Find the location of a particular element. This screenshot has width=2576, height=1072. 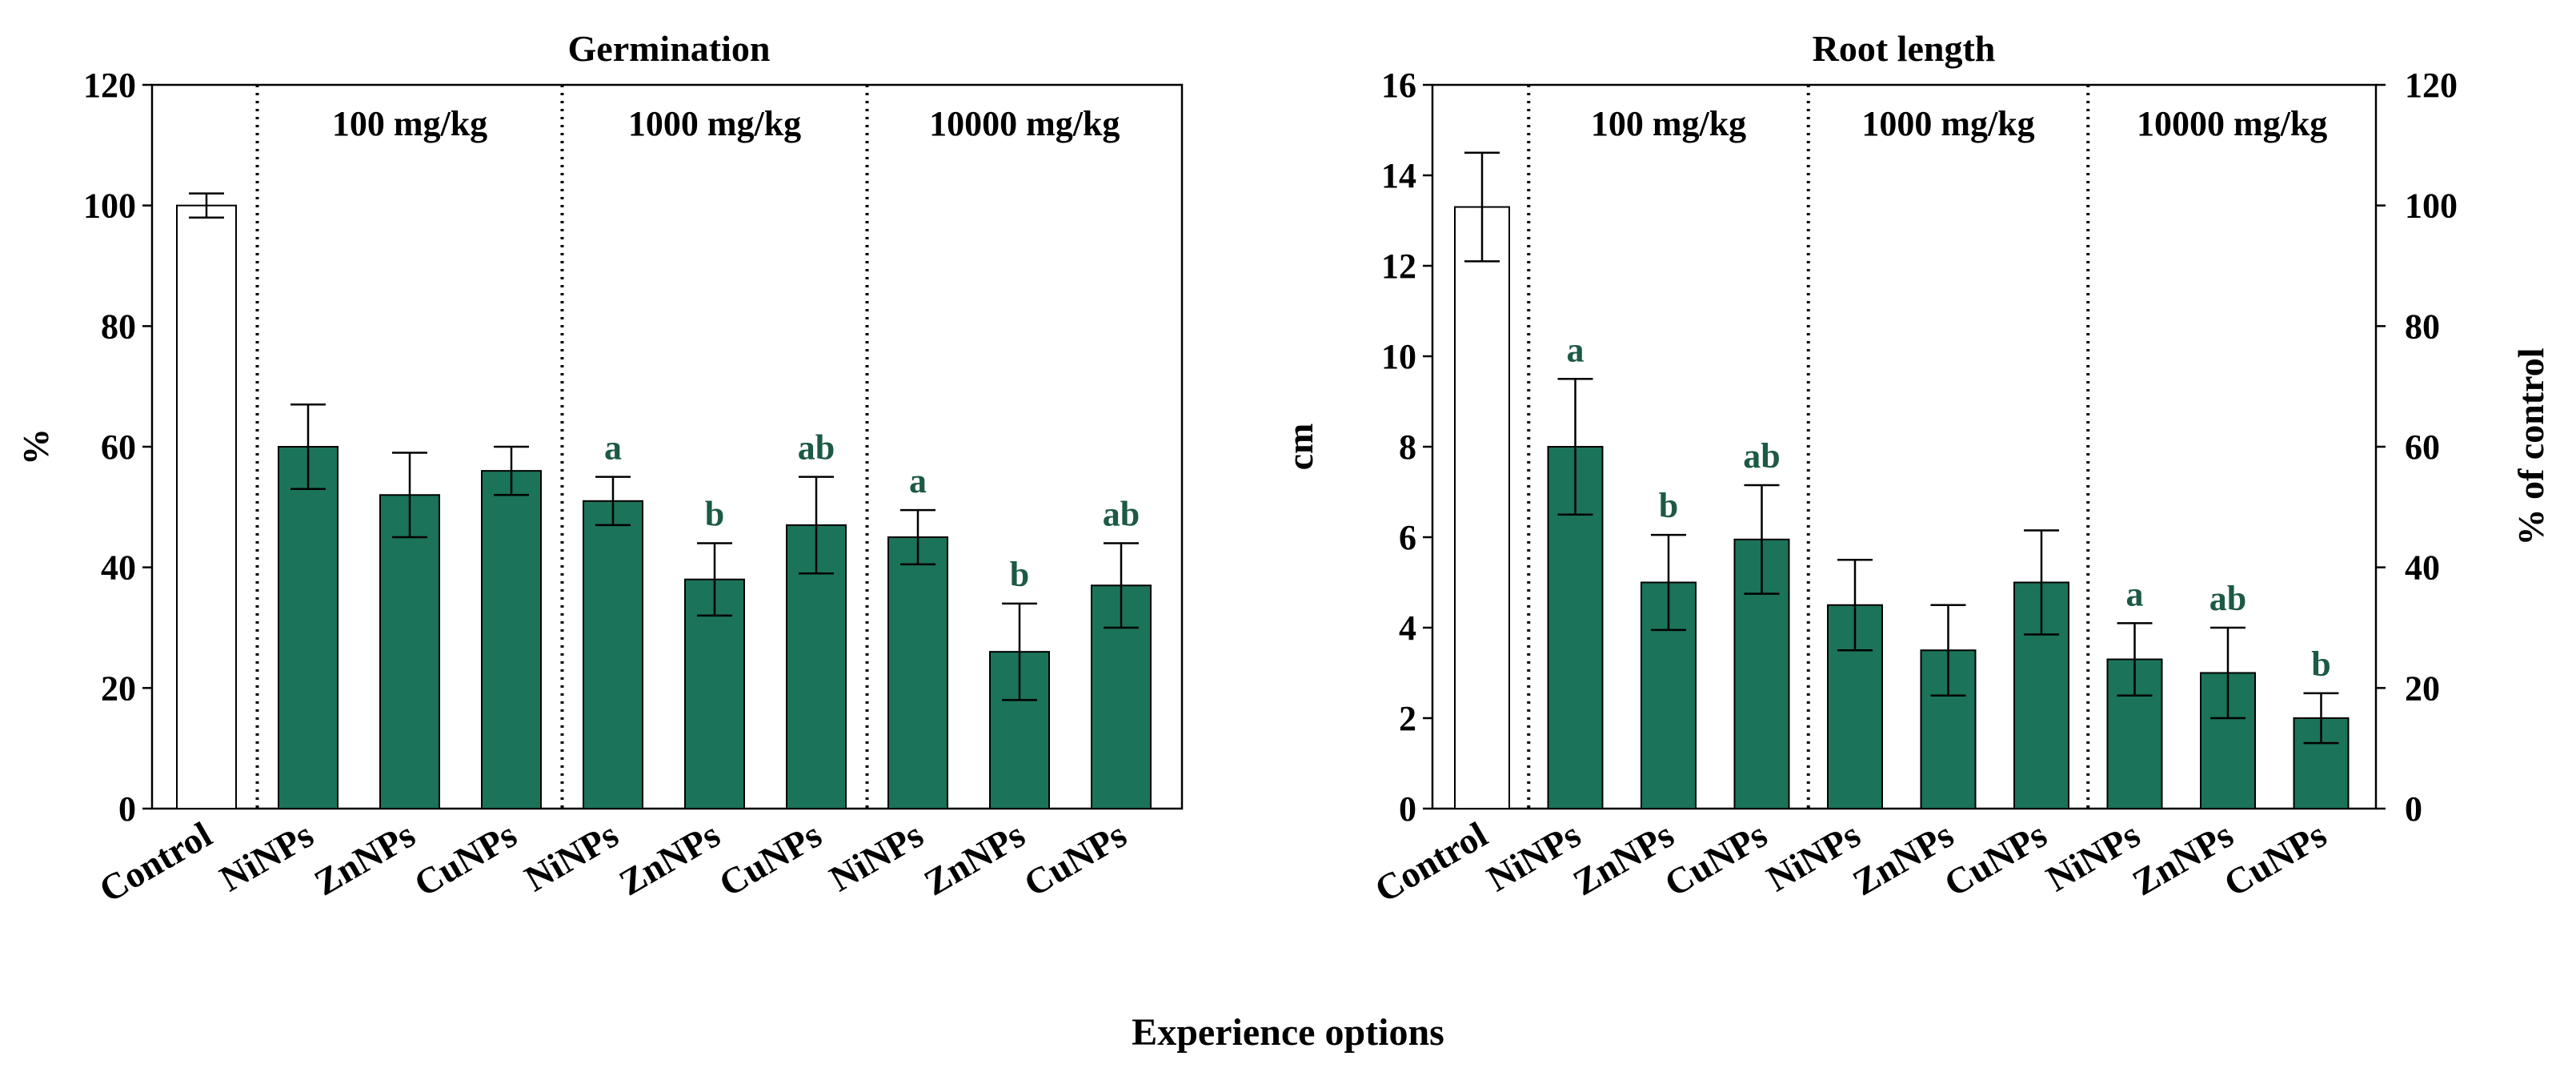

y2-tick-label: 120 is located at coordinates (2431, 85).